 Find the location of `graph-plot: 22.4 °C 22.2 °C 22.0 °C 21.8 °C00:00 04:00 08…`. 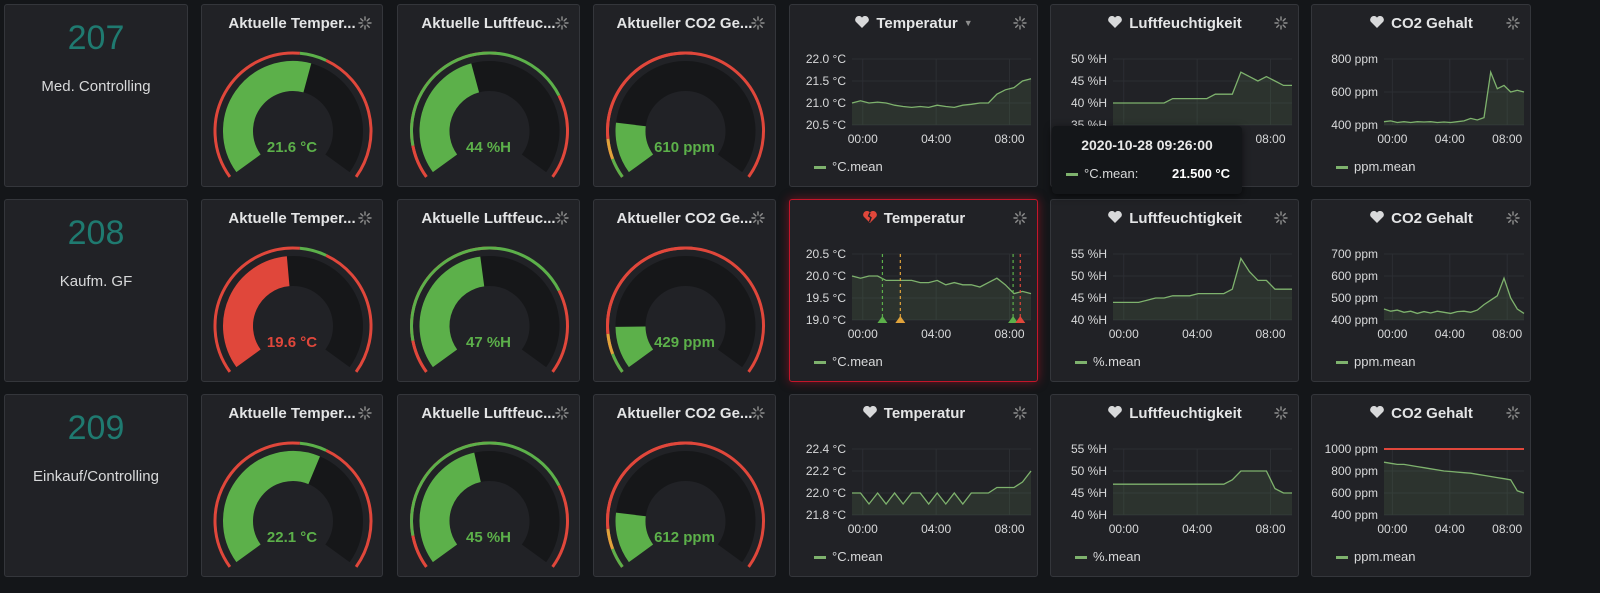

graph-plot: 22.4 °C 22.2 °C 22.0 °C 21.8 °C00:00 04:00 08… is located at coordinates (914, 486).